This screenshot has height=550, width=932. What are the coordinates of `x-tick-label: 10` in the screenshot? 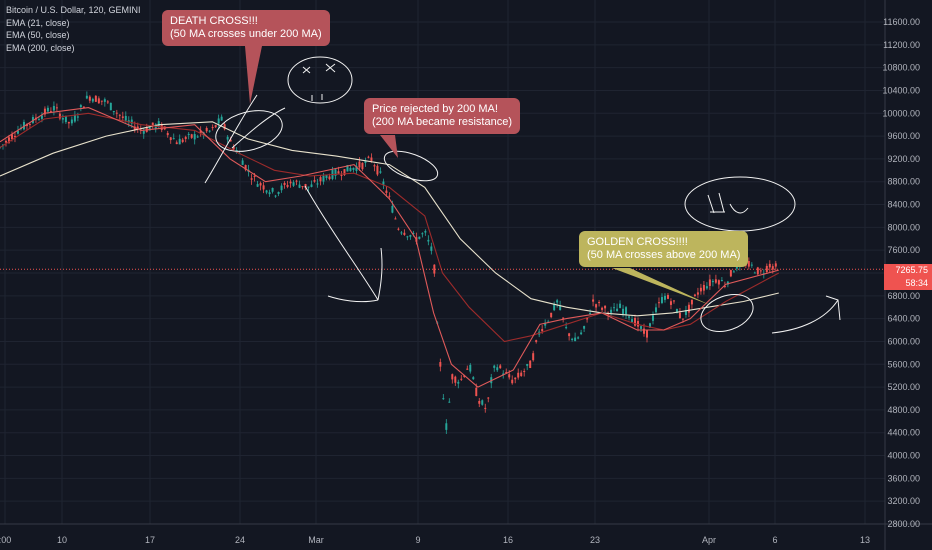 It's located at (62, 540).